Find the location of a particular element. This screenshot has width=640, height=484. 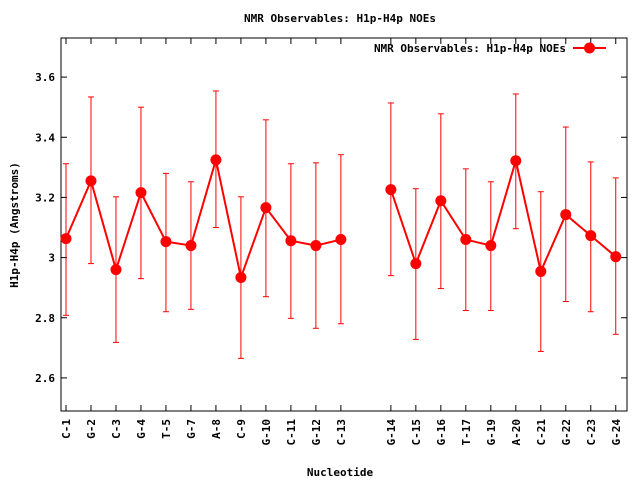

x-tick-label: T-17 is located at coordinates (466, 432).